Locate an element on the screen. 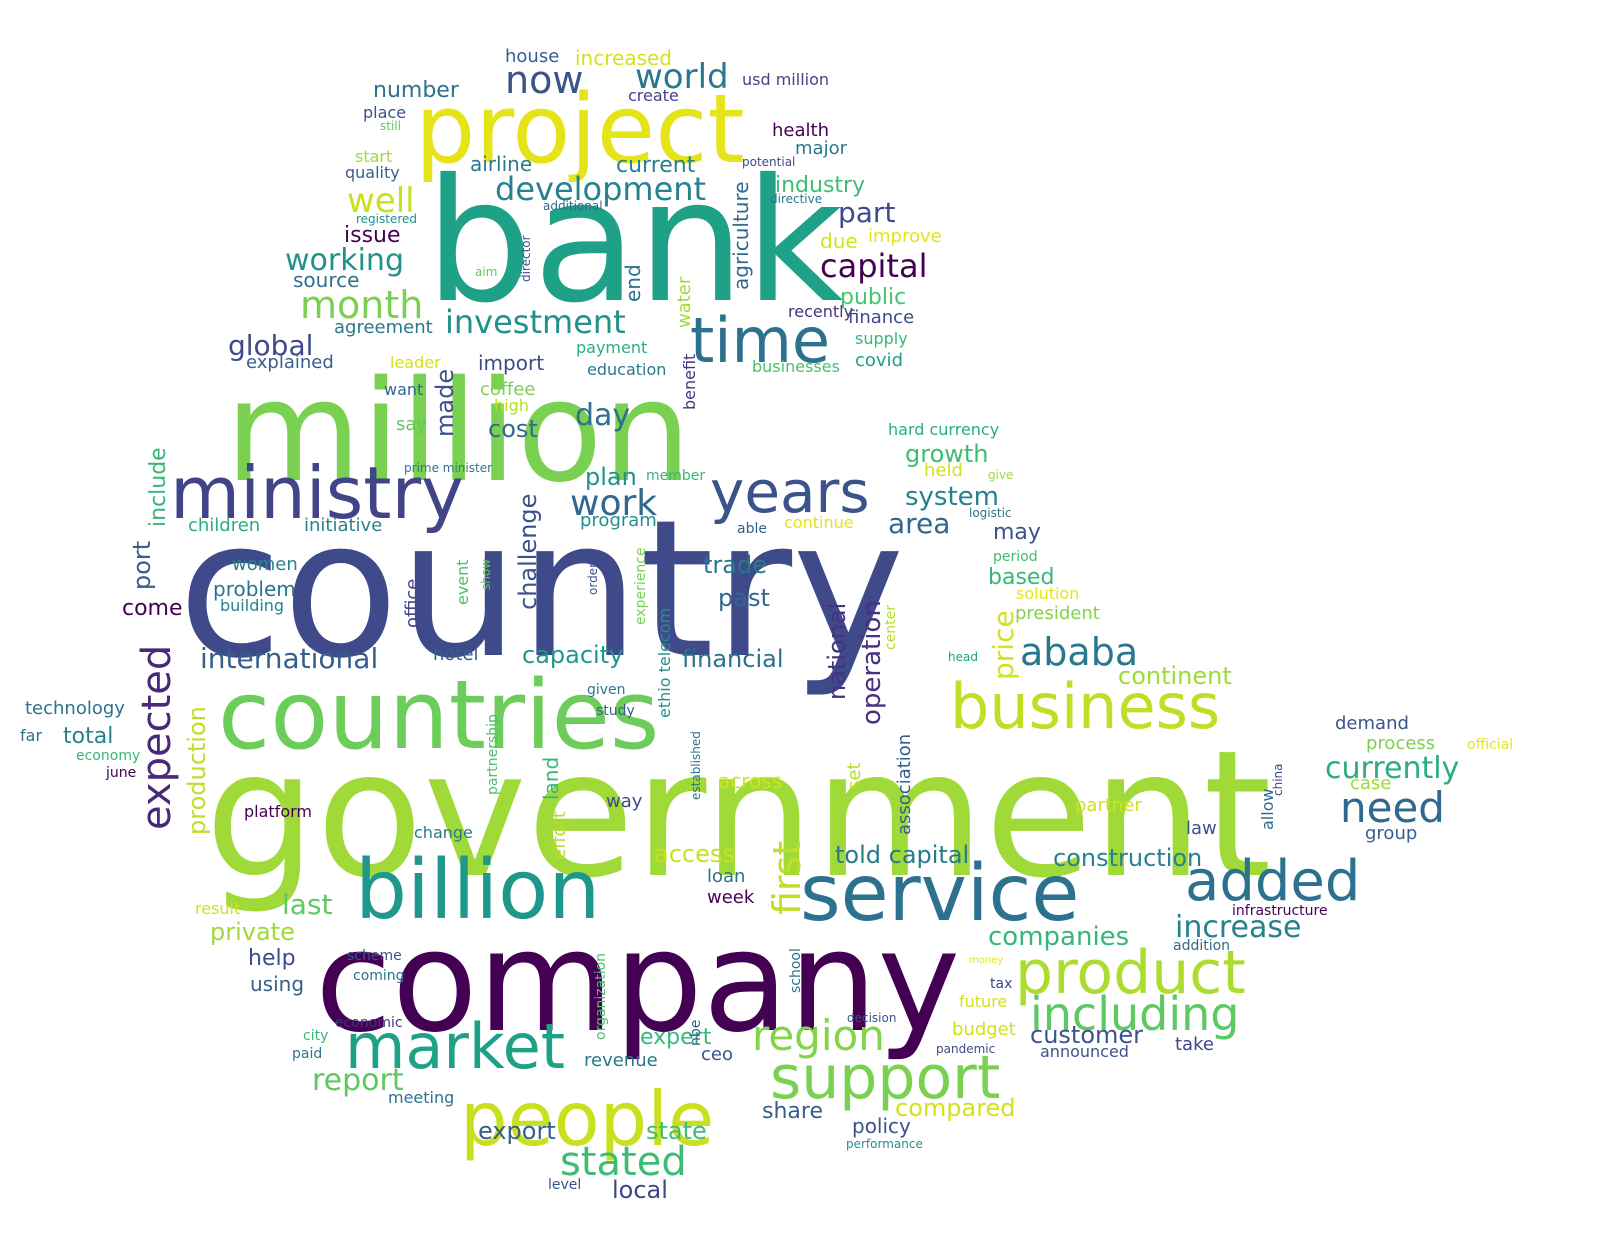  word-office: office is located at coordinates (412, 603).